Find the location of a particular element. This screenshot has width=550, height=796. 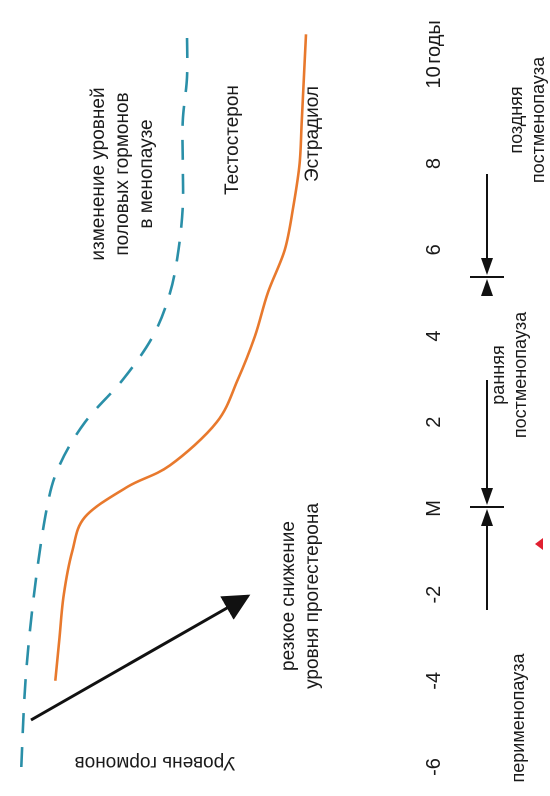

progesterone-arrow is located at coordinates (140, 658).